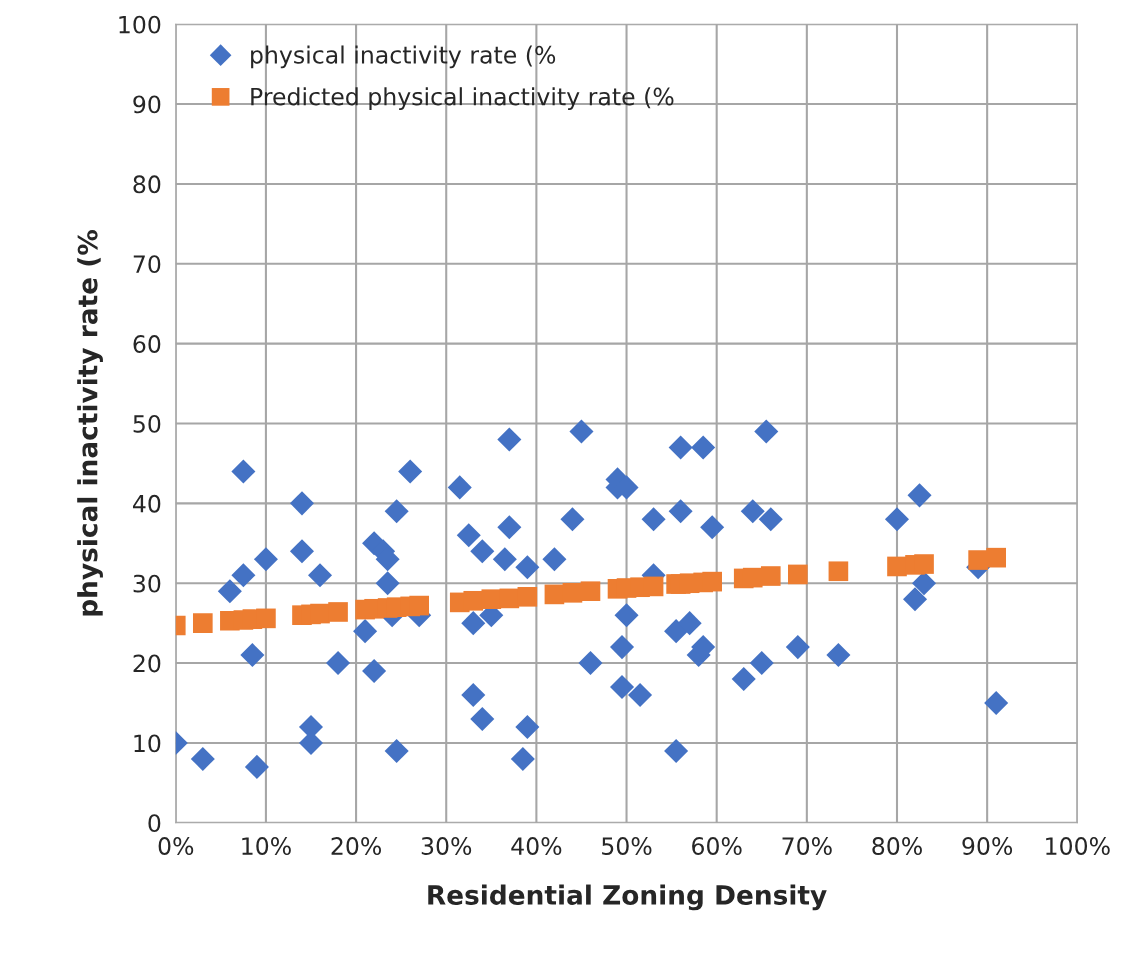 The height and width of the screenshot is (968, 1134). Describe the element at coordinates (462, 99) in the screenshot. I see `legend-label: Predicted physical inactivity rate (%` at that location.